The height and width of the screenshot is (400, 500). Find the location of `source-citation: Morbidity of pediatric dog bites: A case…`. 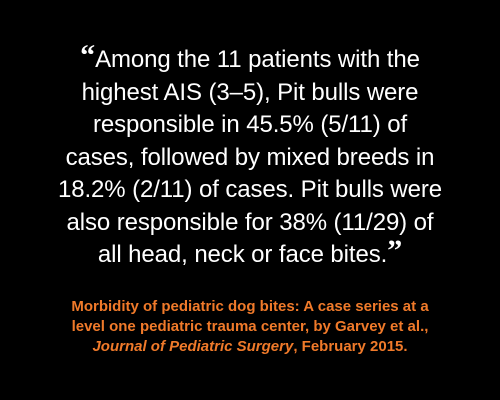

source-citation: Morbidity of pediatric dog bites: A case… is located at coordinates (250, 327).